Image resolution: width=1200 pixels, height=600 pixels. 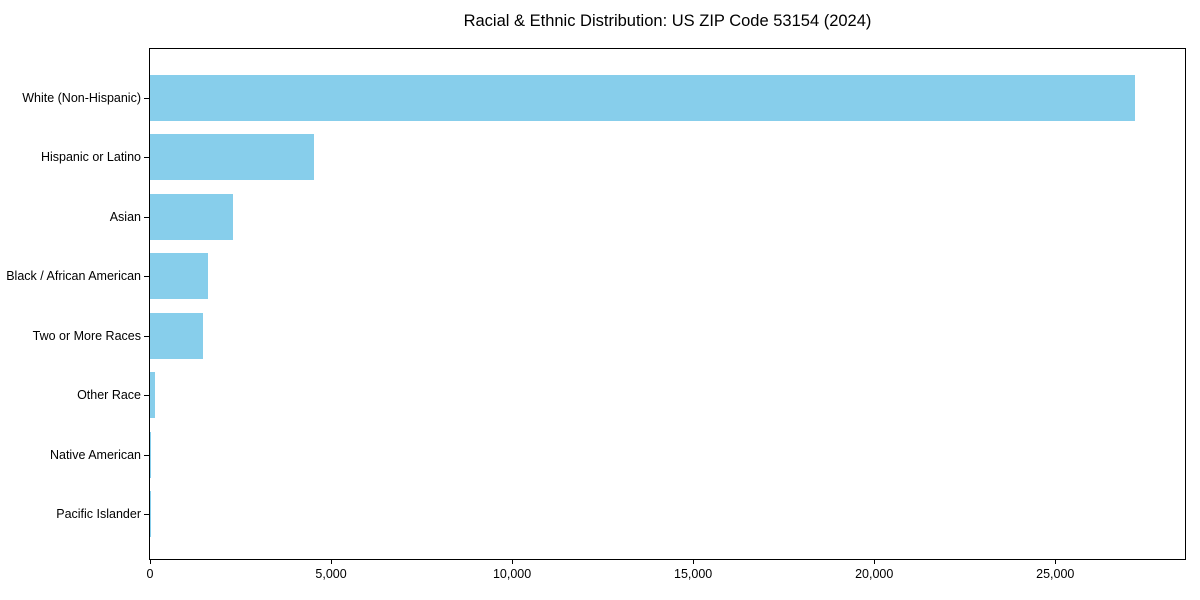 I want to click on bar-black-african-american, so click(x=179, y=276).